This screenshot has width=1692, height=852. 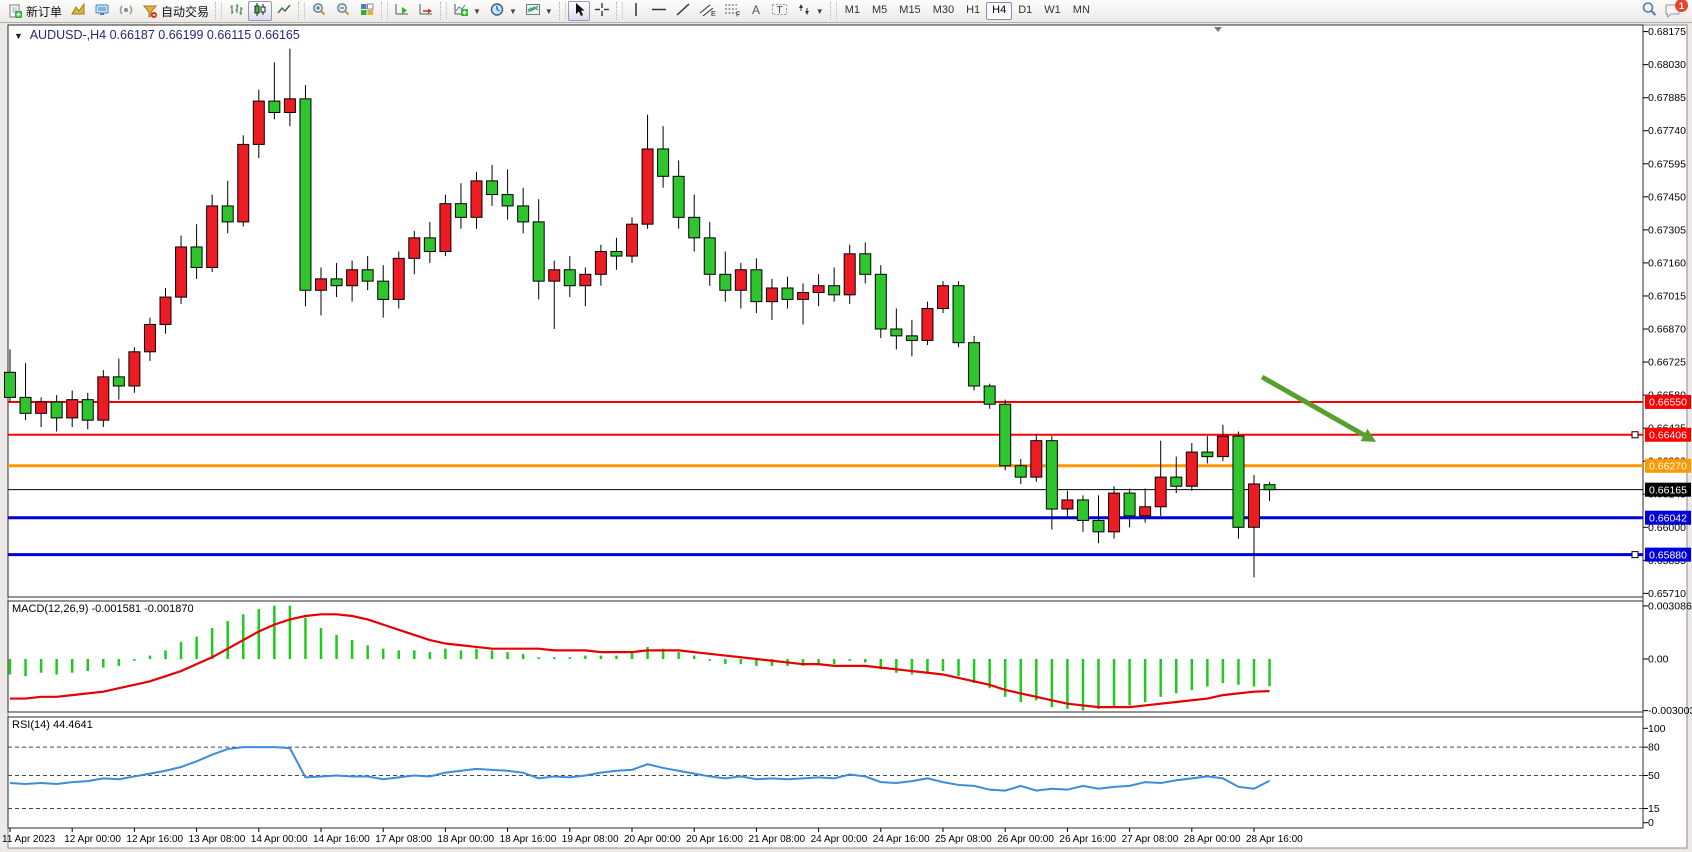 I want to click on periods-button: ▼, so click(x=503, y=11).